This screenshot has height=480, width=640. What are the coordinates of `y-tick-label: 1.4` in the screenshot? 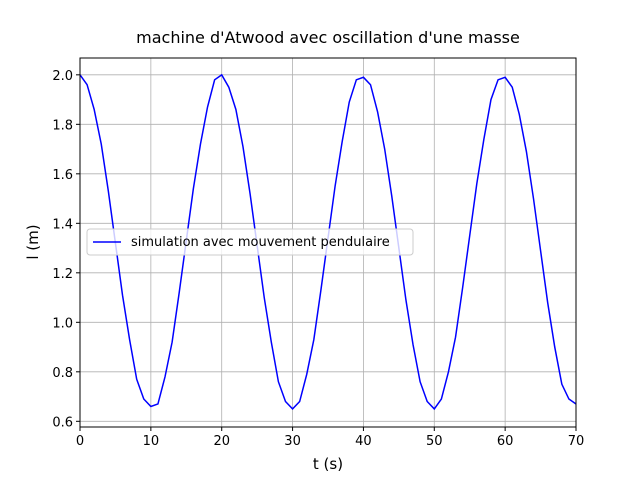 It's located at (62, 224).